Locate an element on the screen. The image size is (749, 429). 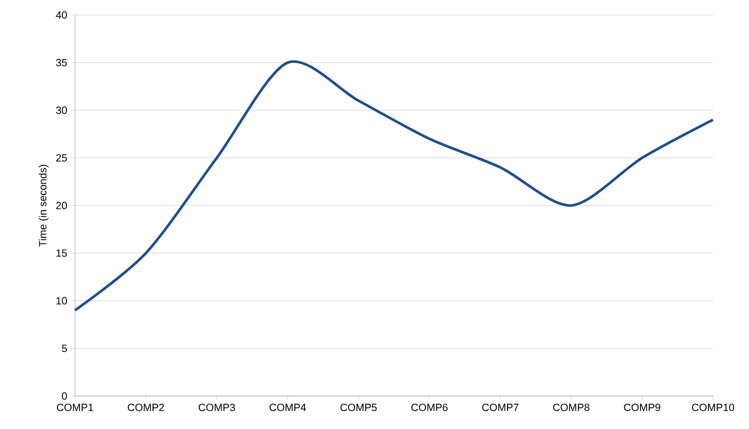
y-tick-label: 40 is located at coordinates (61, 15).